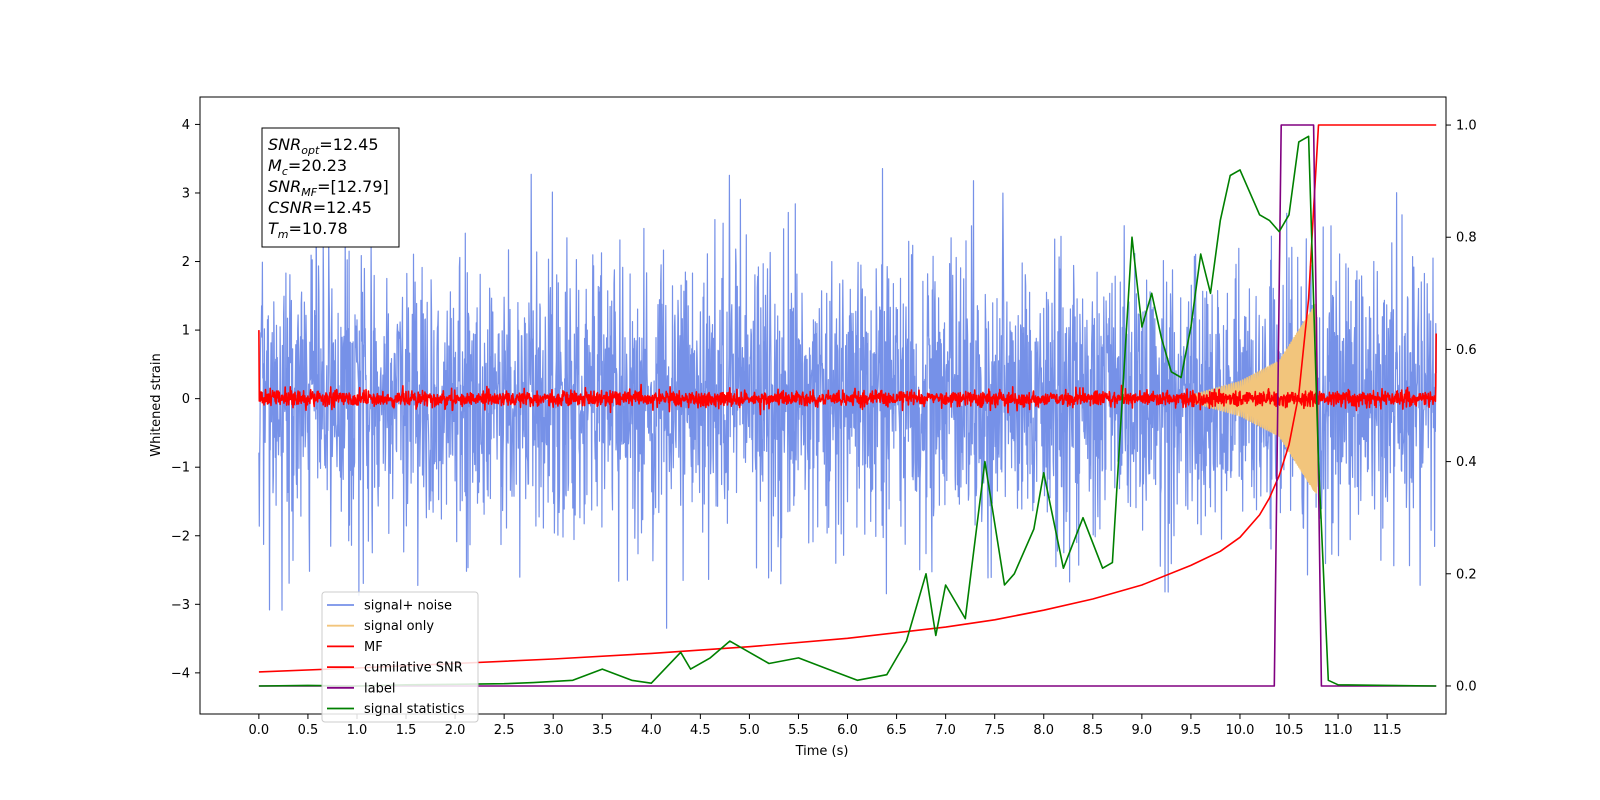  I want to click on x-tick-label: 6.5, so click(896, 730).